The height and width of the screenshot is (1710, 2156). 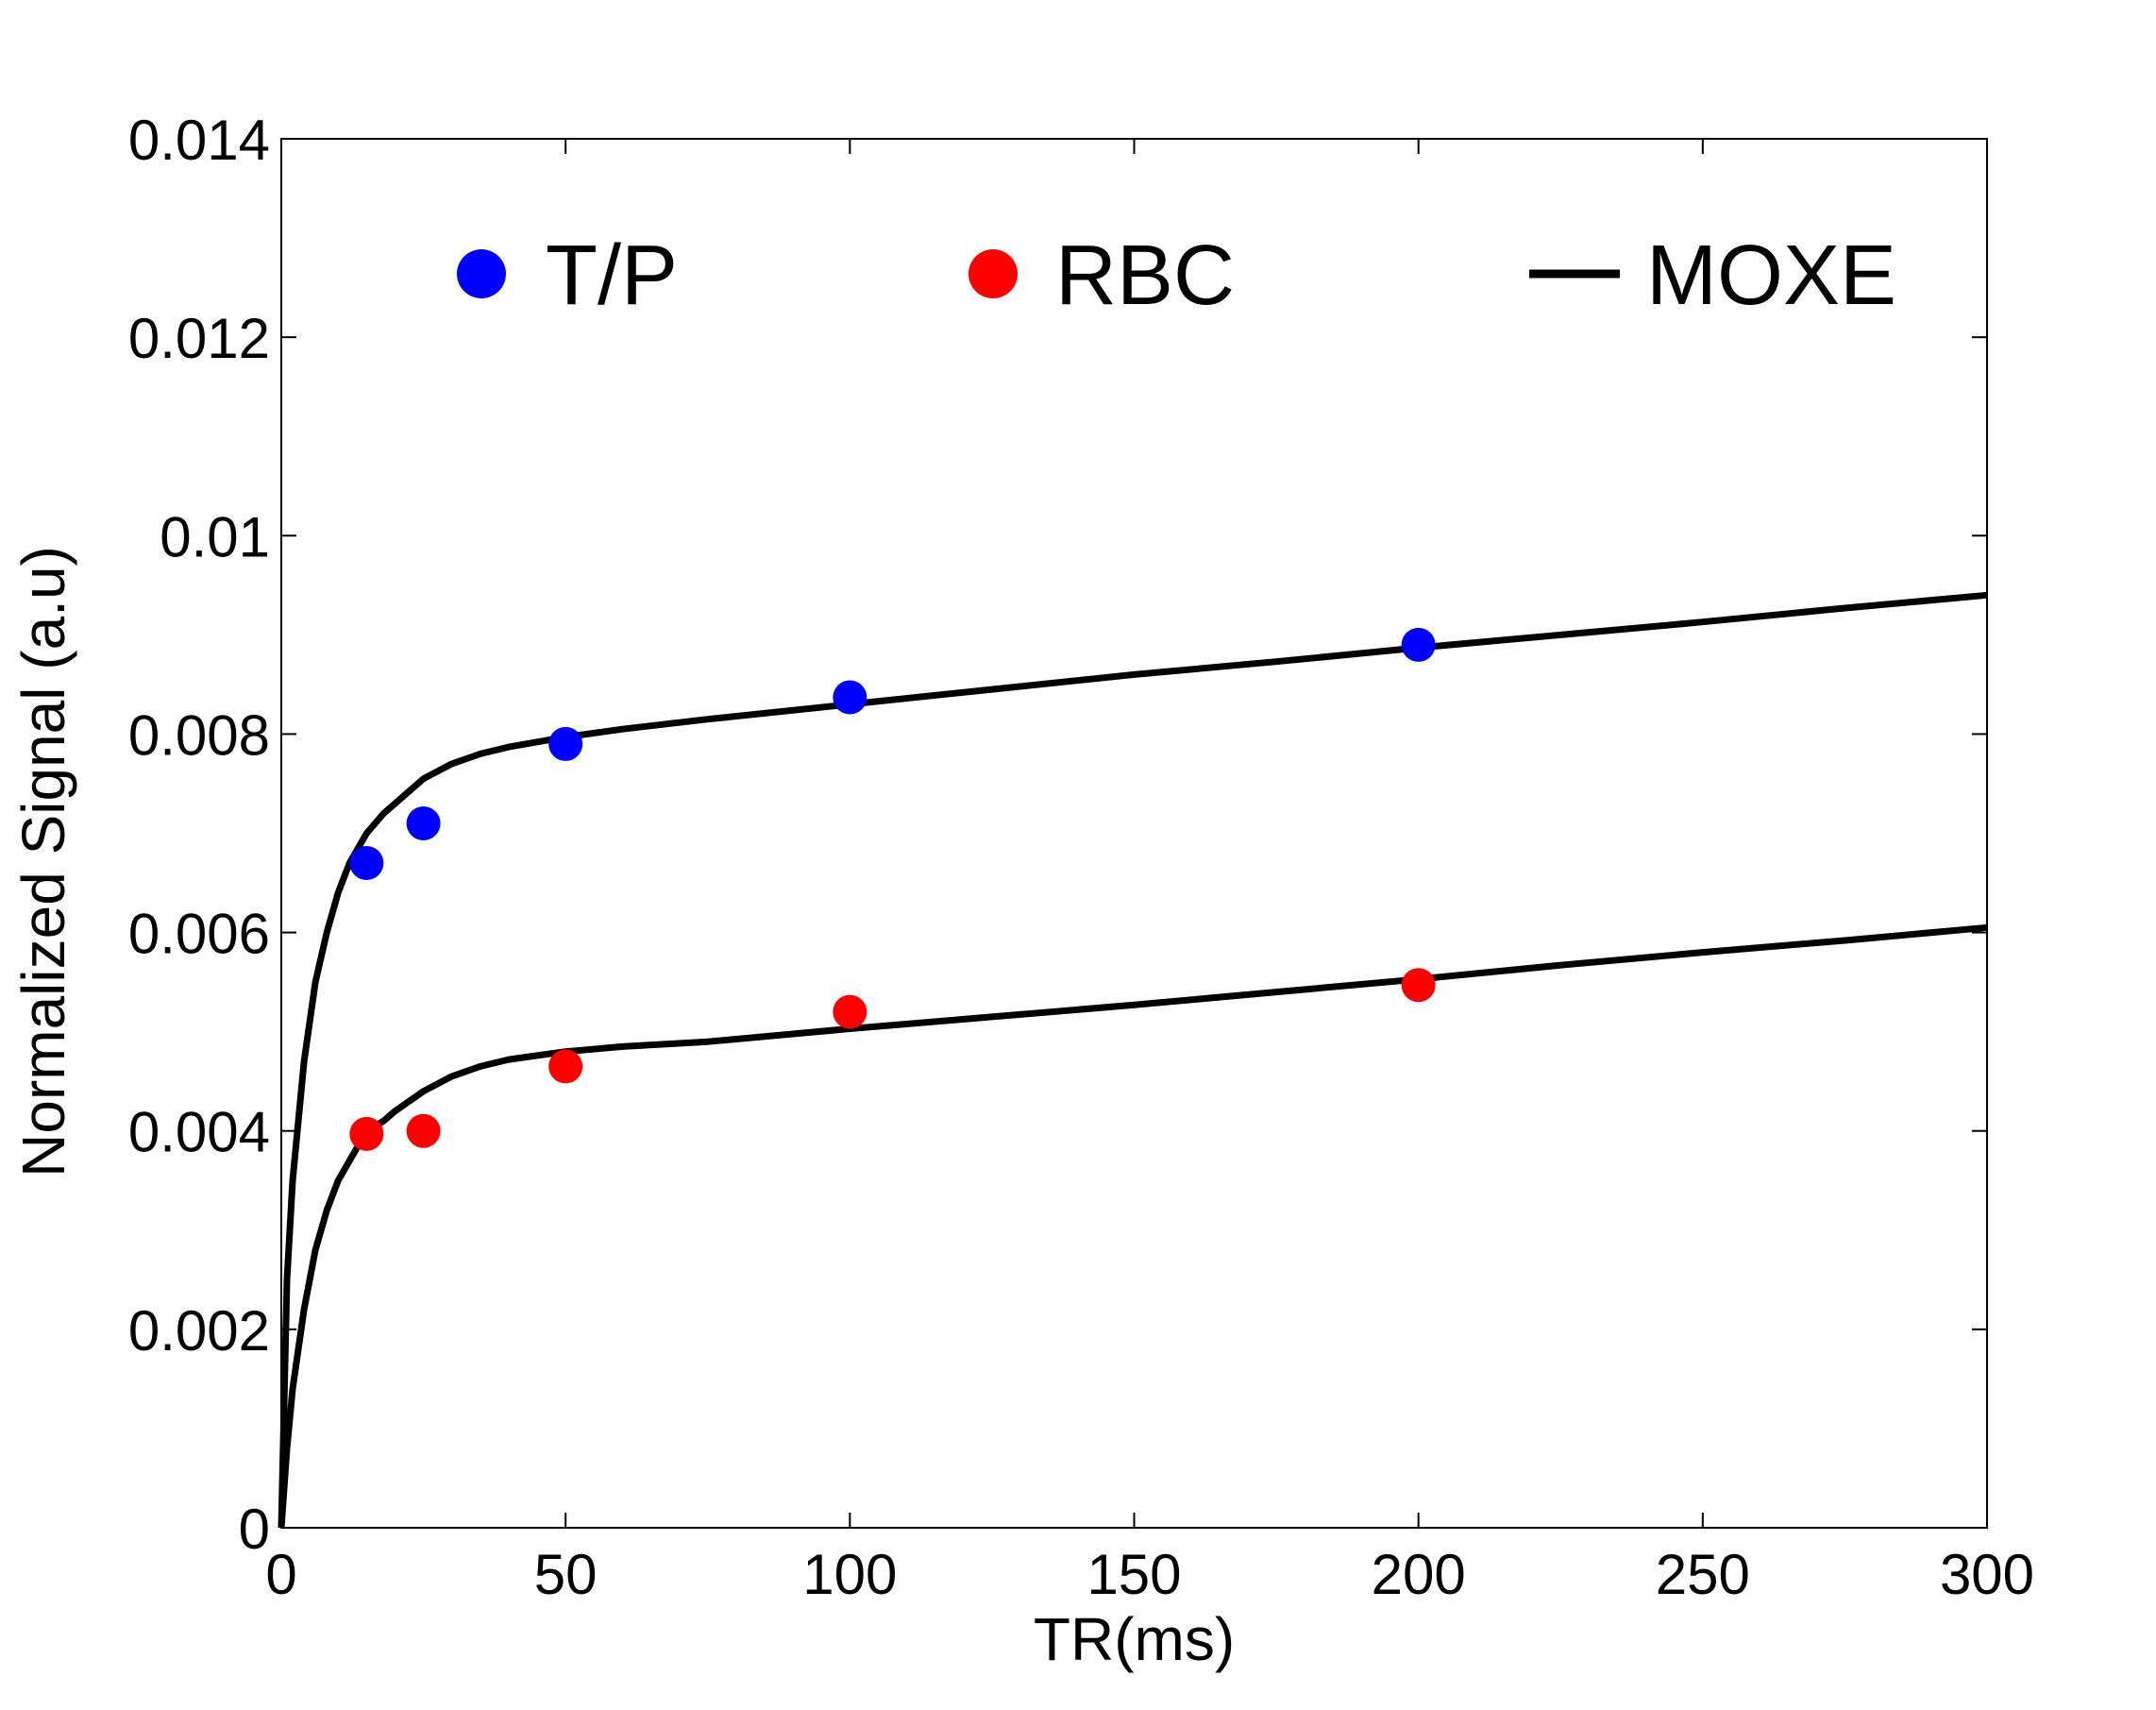 What do you see at coordinates (1771, 276) in the screenshot?
I see `legend-moxe-label: MOXE` at bounding box center [1771, 276].